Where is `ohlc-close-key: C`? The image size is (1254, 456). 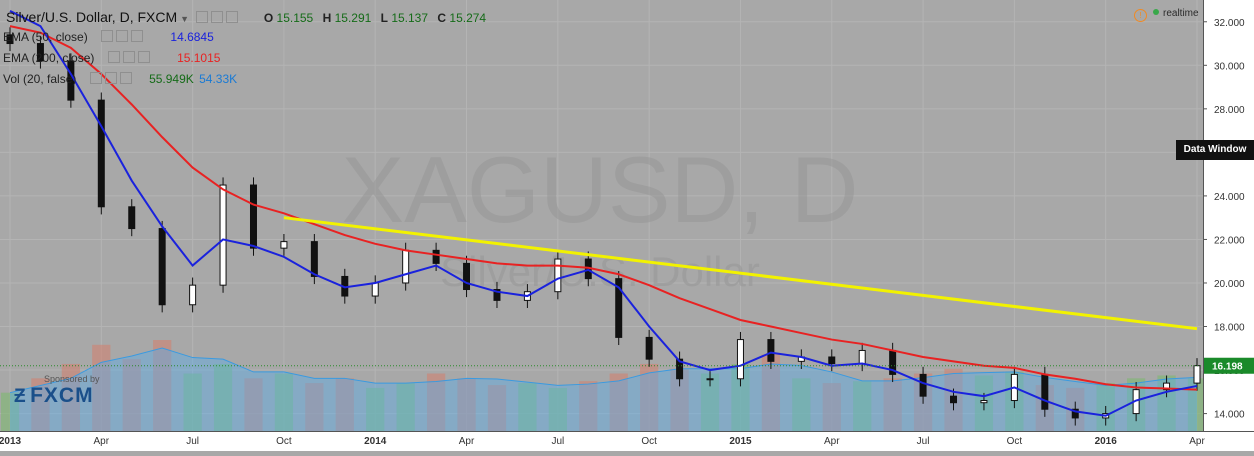 ohlc-close-key: C is located at coordinates (442, 18).